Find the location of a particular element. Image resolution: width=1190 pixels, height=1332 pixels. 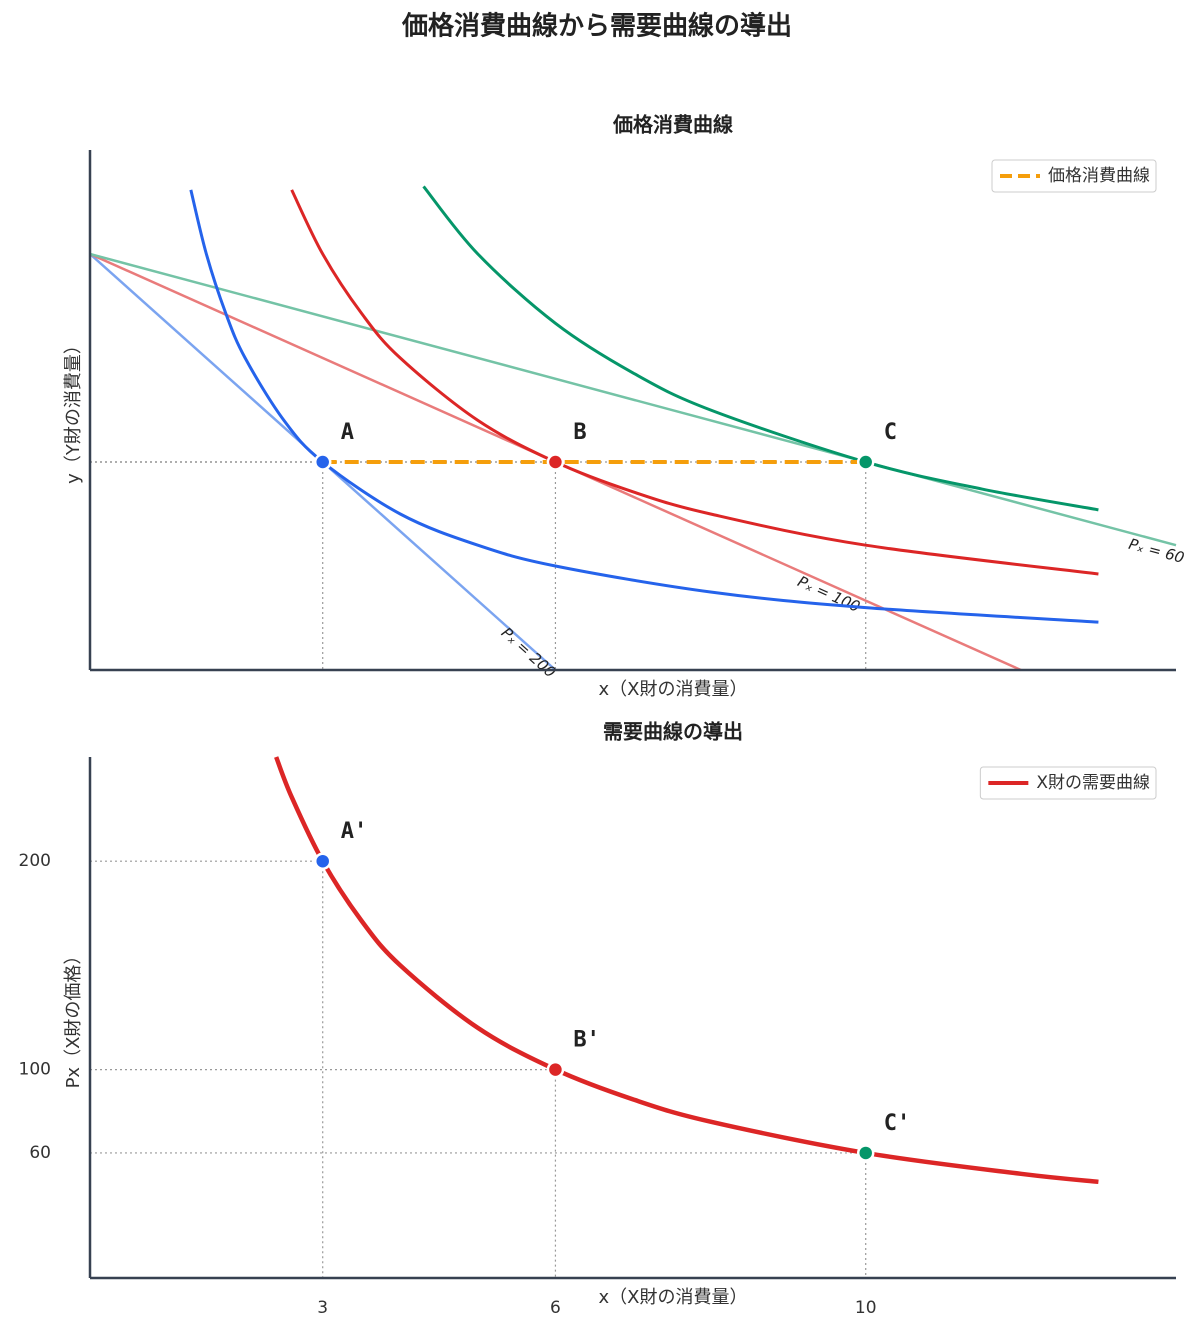

x-tick-label: 6 is located at coordinates (555, 1308).